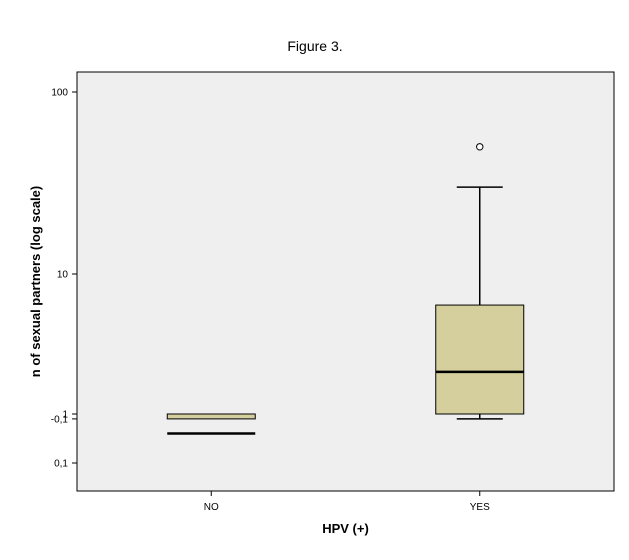 Image resolution: width=629 pixels, height=560 pixels. What do you see at coordinates (211, 424) in the screenshot?
I see `box-no` at bounding box center [211, 424].